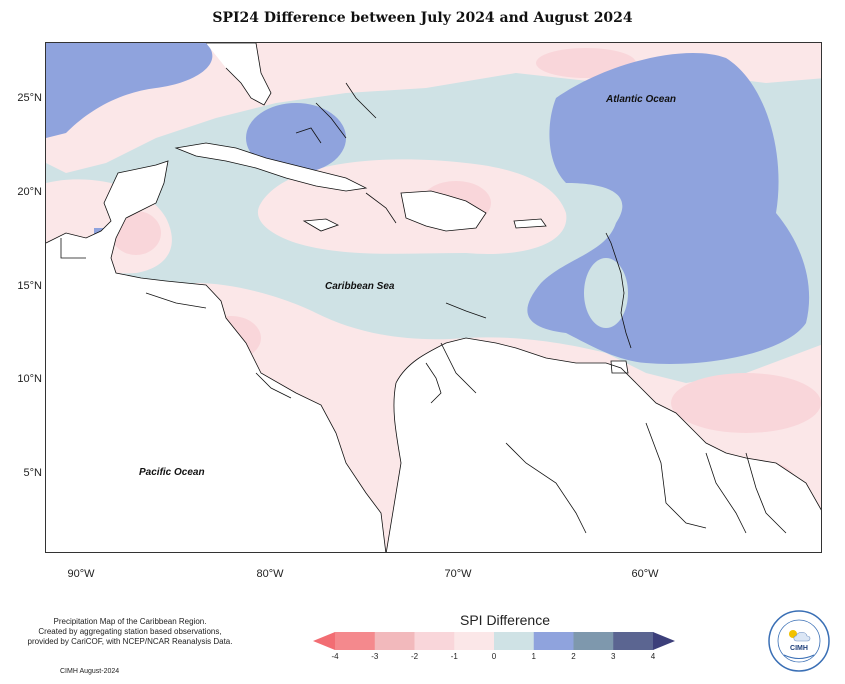 The width and height of the screenshot is (845, 684). Describe the element at coordinates (799, 648) in the screenshot. I see `logo-name: CIMH` at that location.